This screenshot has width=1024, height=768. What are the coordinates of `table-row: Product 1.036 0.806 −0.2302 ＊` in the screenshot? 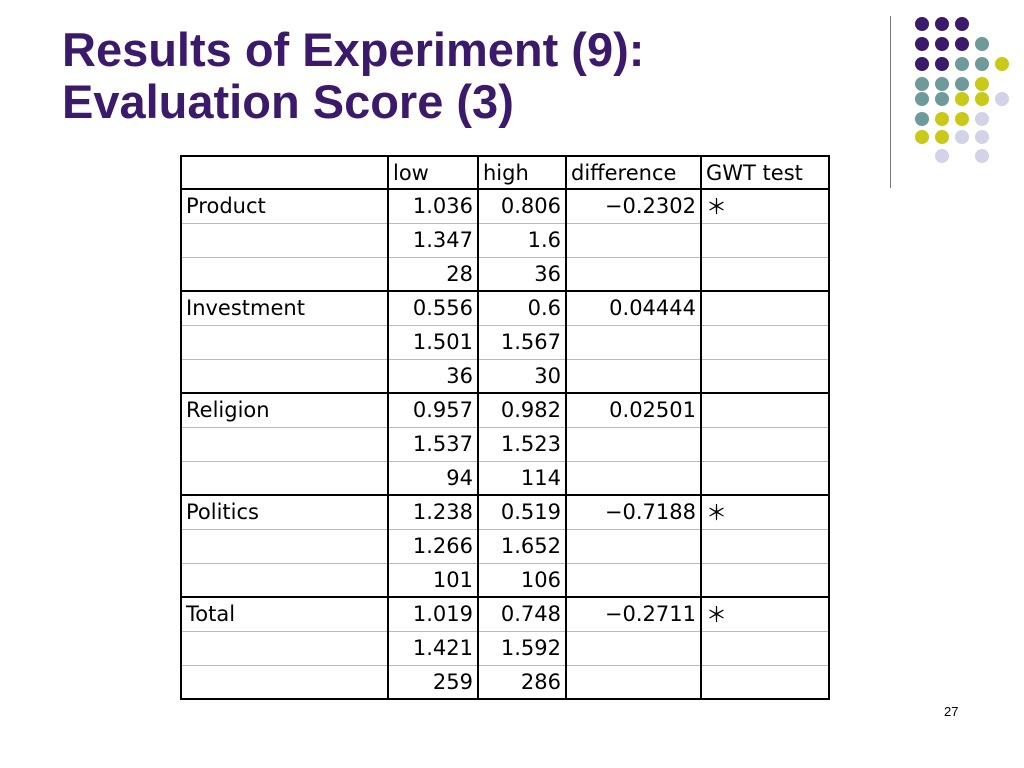 It's located at (505, 206).